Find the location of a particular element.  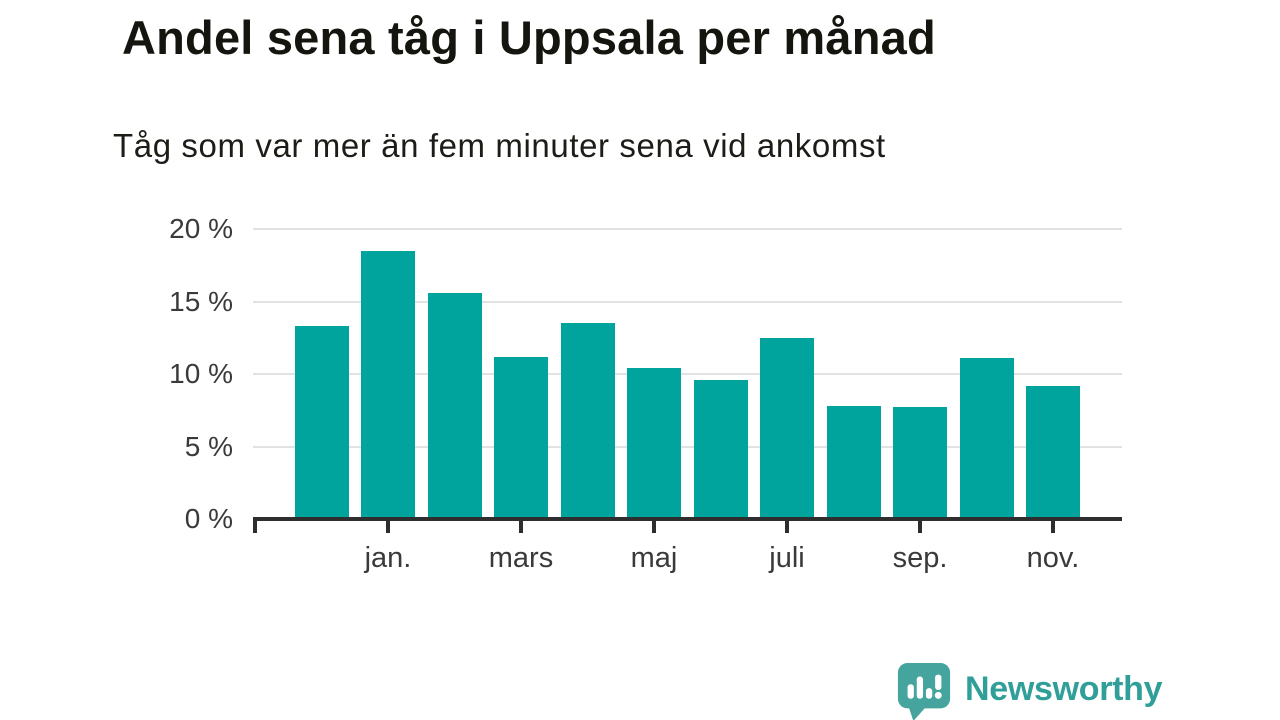

x-axis-label-sep.: sep. is located at coordinates (920, 558).